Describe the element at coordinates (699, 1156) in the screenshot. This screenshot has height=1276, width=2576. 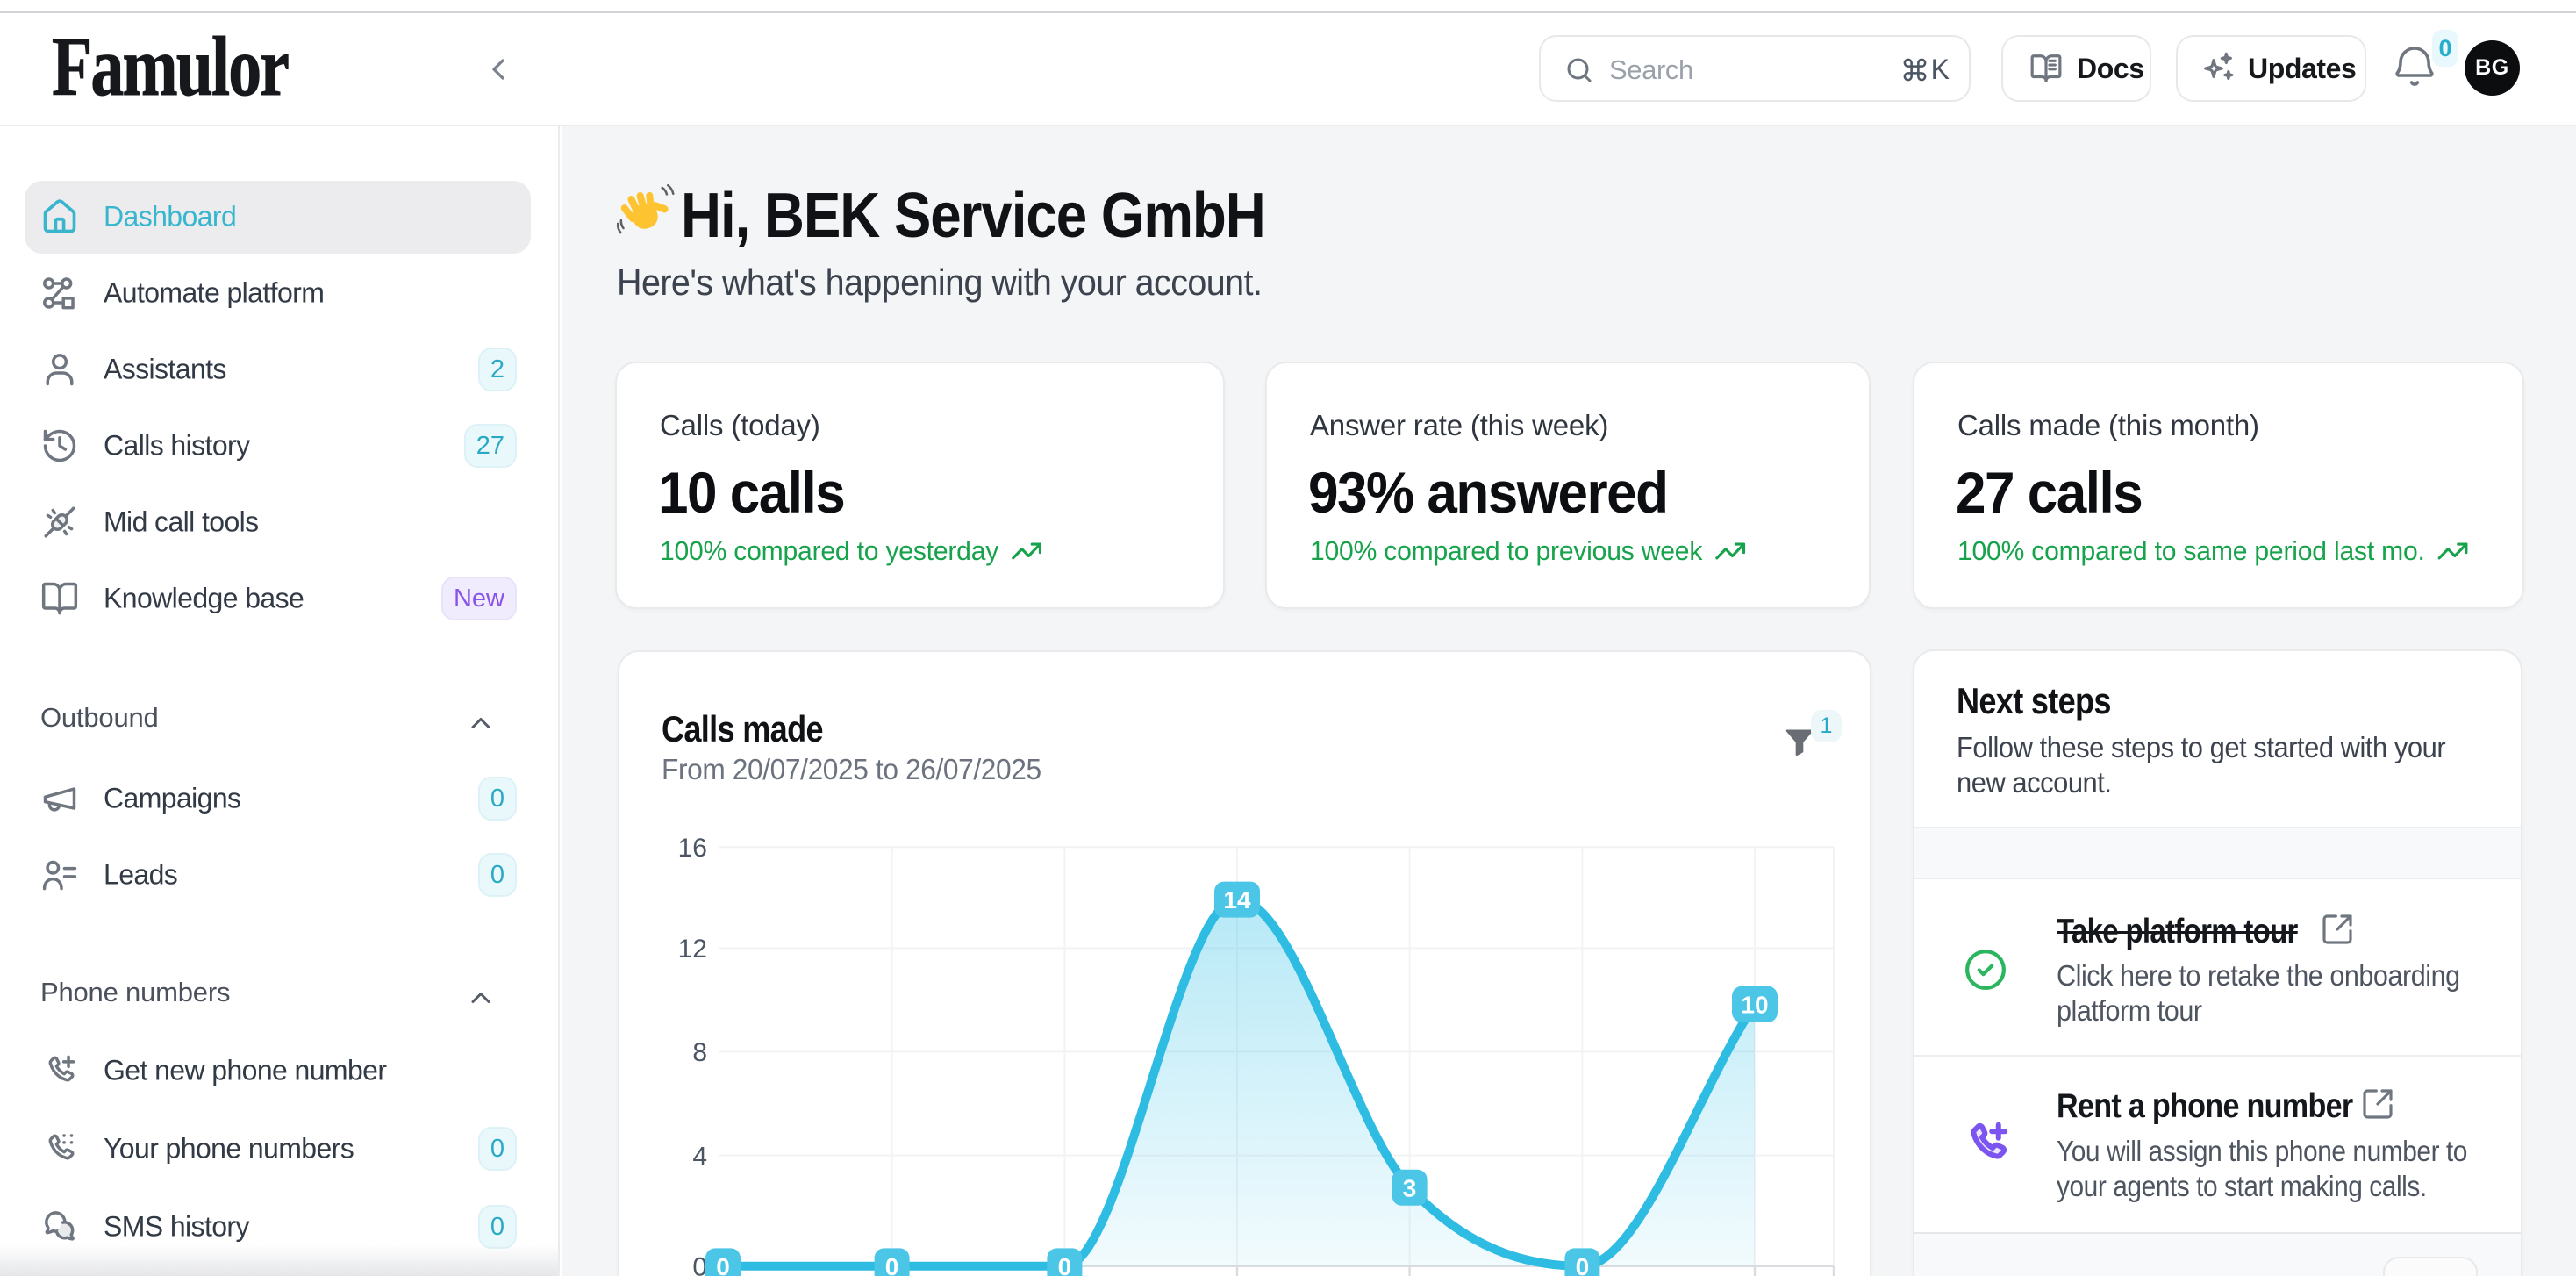
I see `svg-text: 4` at that location.